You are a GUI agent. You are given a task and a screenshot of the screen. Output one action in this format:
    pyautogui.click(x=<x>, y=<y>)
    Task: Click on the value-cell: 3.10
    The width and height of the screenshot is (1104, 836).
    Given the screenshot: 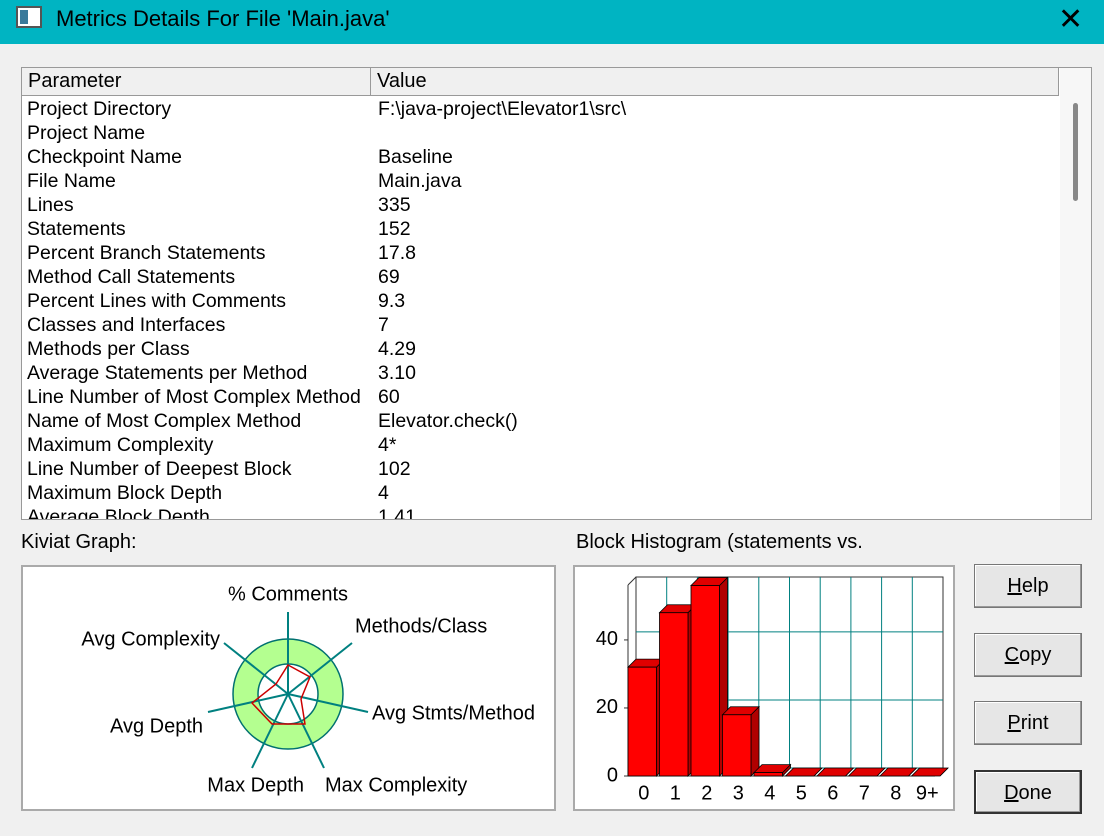 What is the action you would take?
    pyautogui.click(x=397, y=373)
    